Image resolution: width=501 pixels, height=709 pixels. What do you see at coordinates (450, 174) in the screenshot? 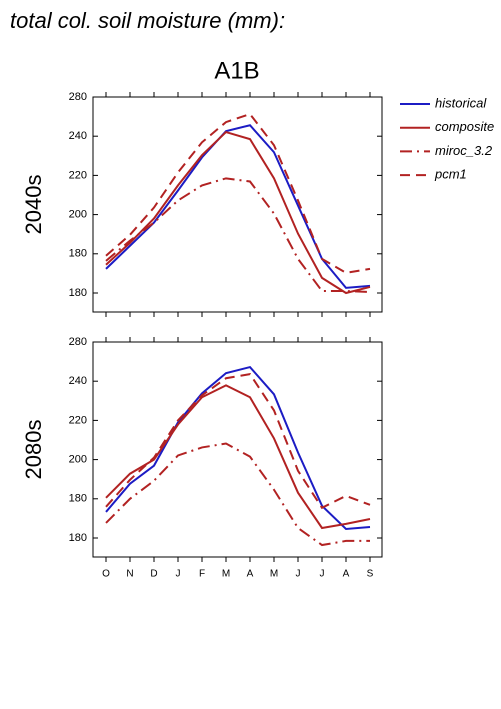
I see `legend-label: pcm1` at bounding box center [450, 174].